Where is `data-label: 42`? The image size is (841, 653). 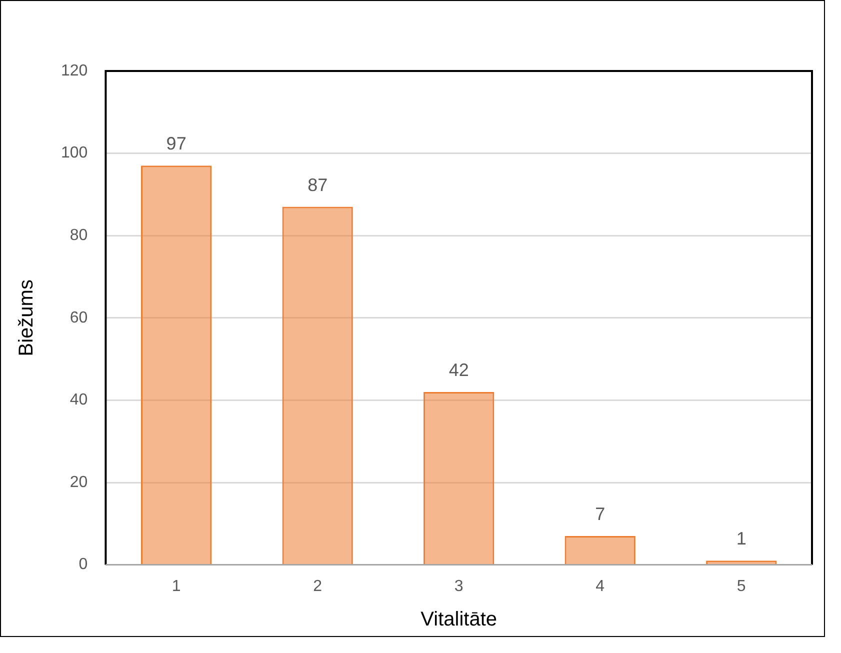
data-label: 42 is located at coordinates (458, 370).